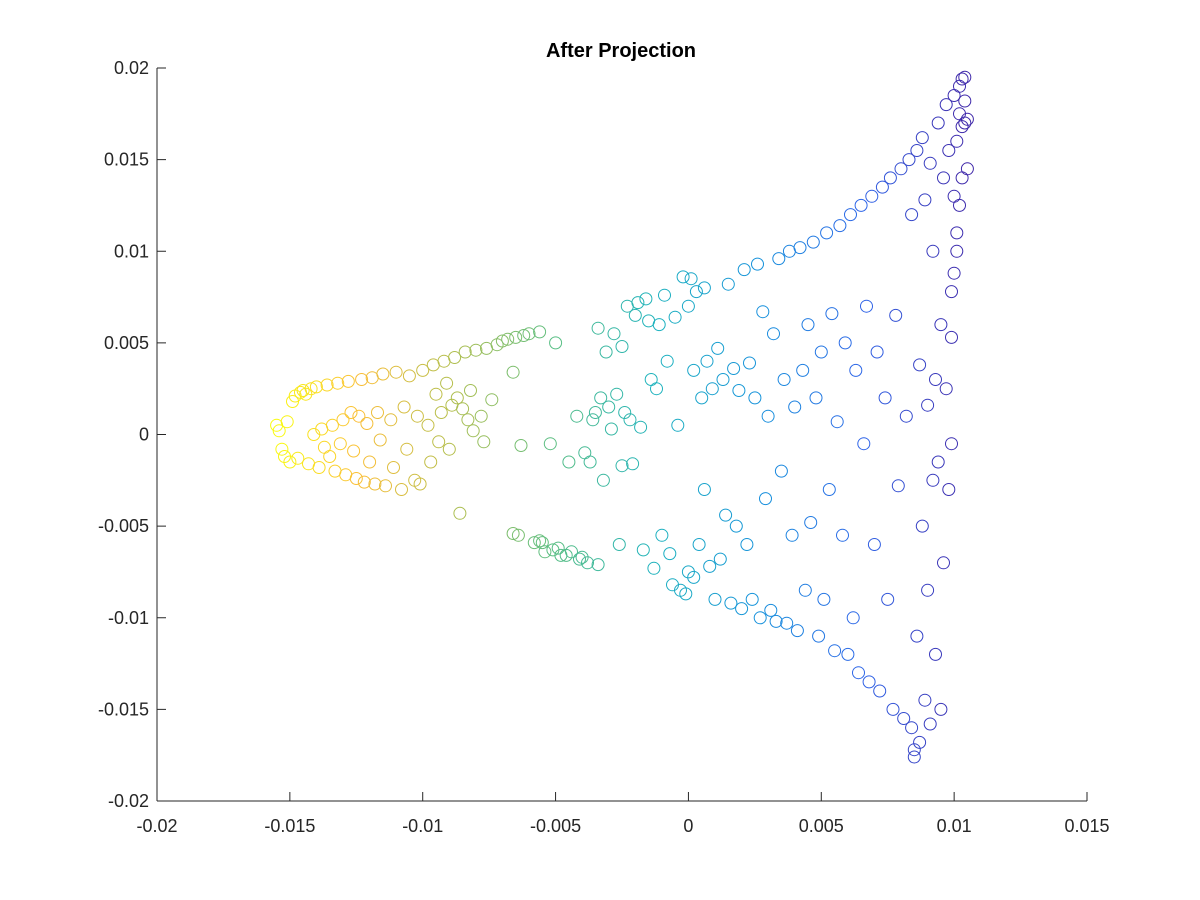 The height and width of the screenshot is (900, 1200). Describe the element at coordinates (131, 68) in the screenshot. I see `y-tick-label: 0.02` at that location.